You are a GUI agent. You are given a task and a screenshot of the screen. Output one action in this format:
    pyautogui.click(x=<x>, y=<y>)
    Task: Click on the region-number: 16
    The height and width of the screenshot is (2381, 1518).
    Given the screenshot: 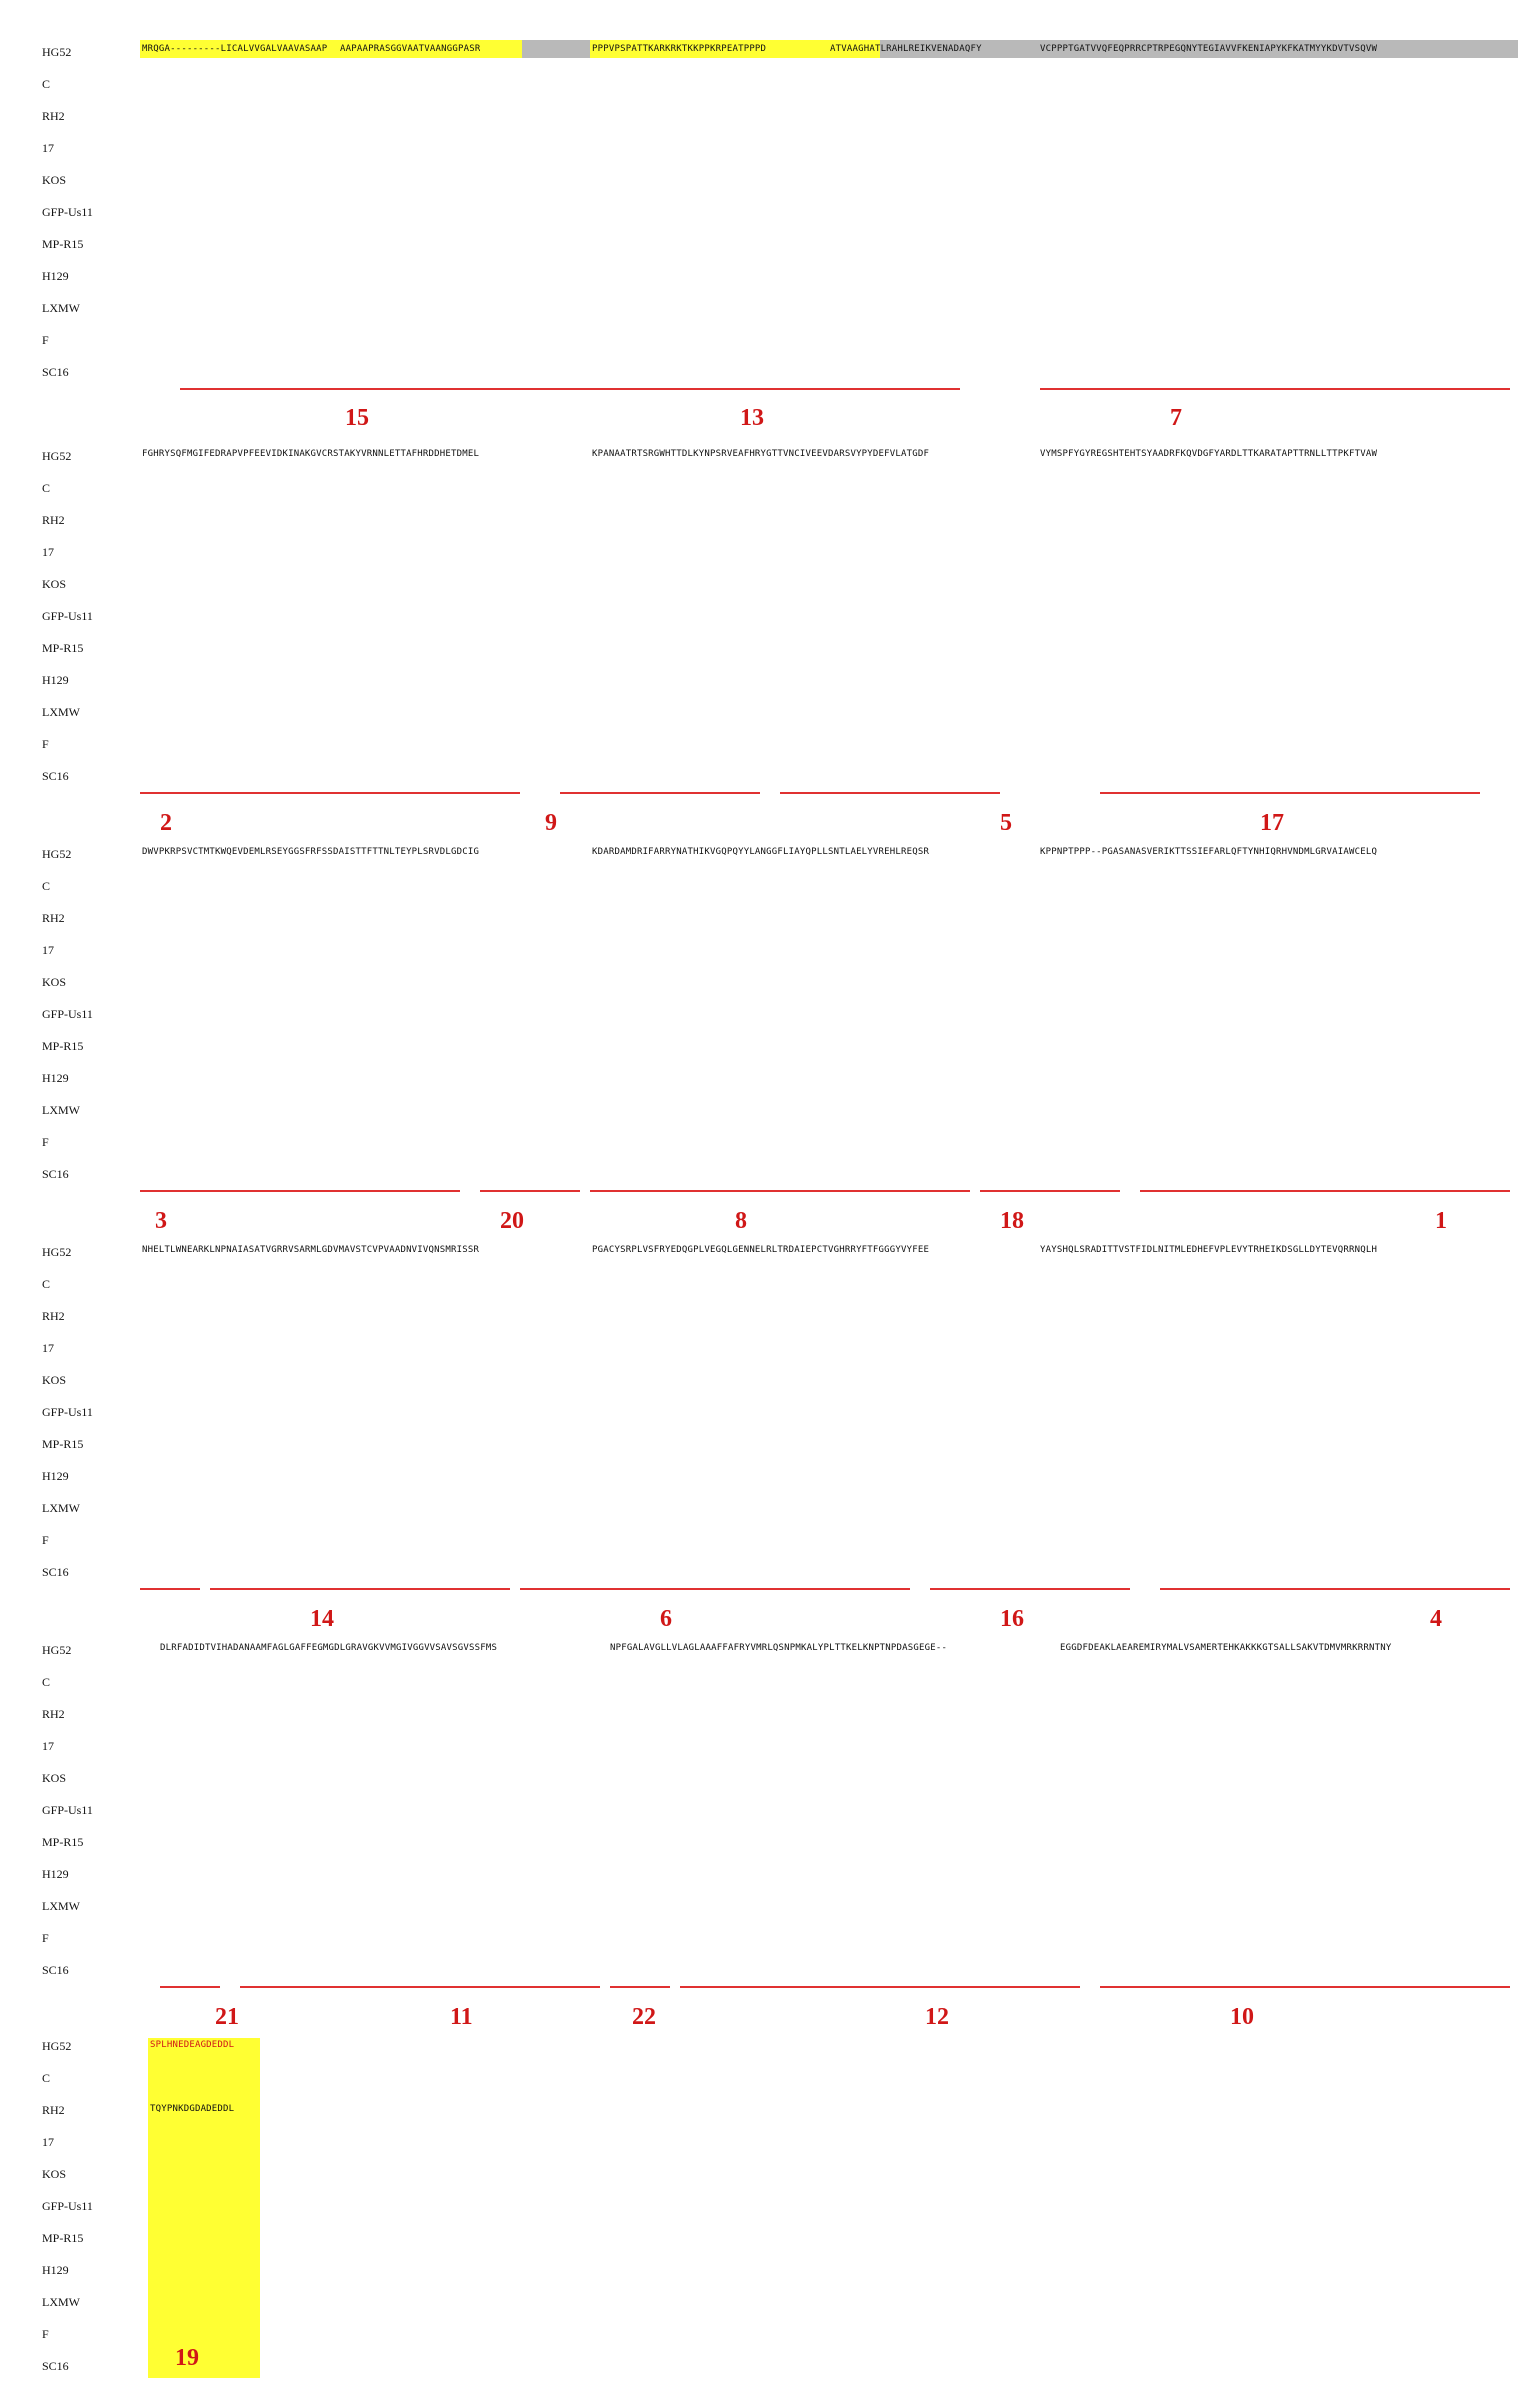 What is the action you would take?
    pyautogui.click(x=1012, y=1619)
    